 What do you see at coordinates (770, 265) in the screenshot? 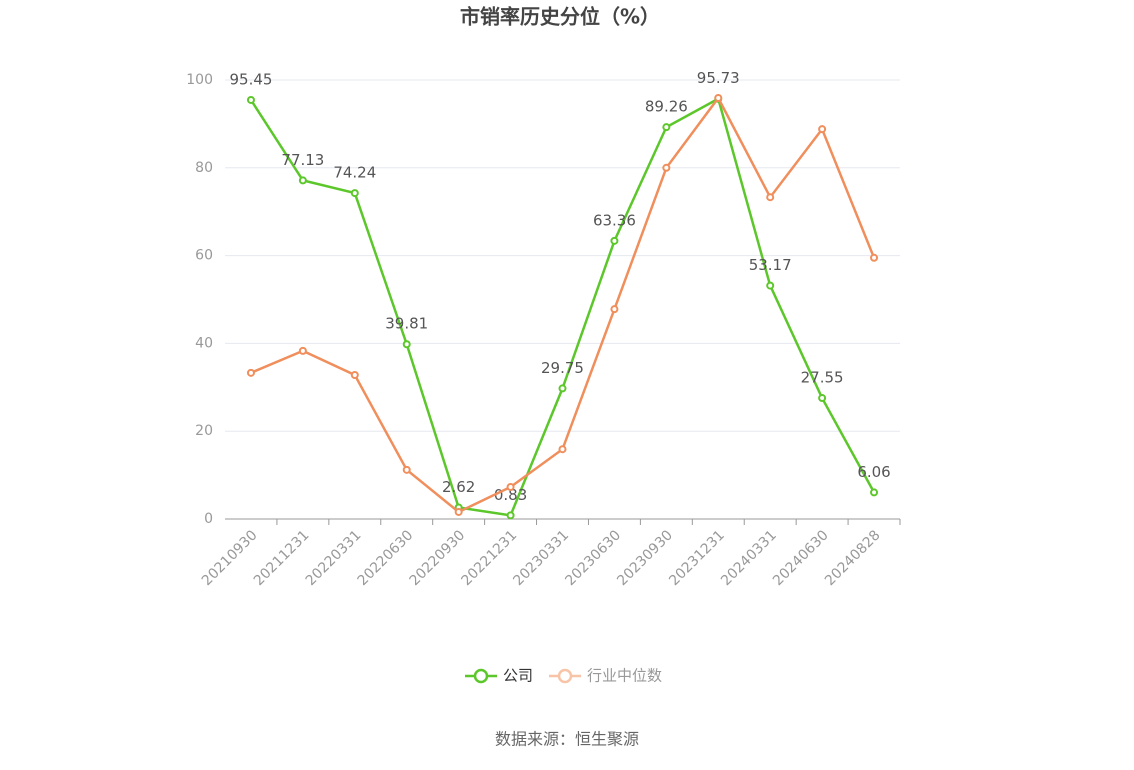
I see `data-label: 53.17` at bounding box center [770, 265].